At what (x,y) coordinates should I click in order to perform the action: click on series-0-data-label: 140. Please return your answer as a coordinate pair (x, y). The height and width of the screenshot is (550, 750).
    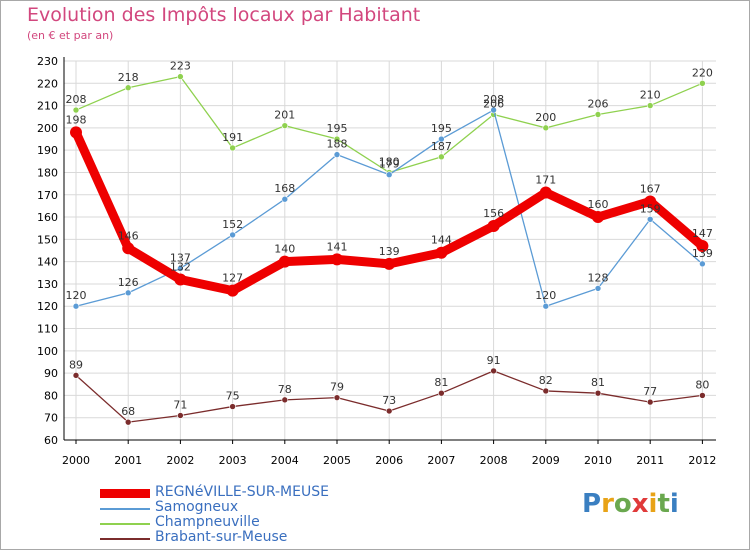
    Looking at the image, I should click on (284, 249).